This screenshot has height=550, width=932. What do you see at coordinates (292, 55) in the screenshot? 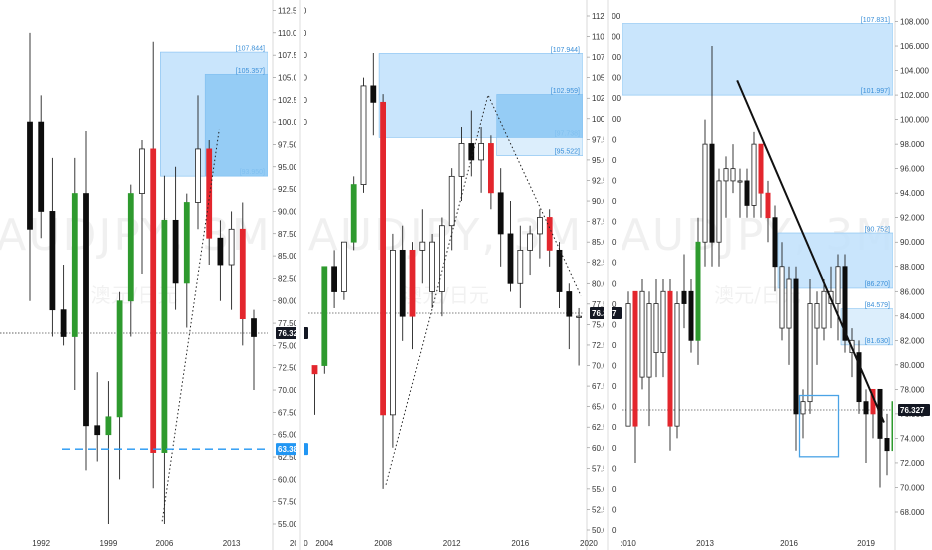
I see `y-tick-label: 107.500` at bounding box center [292, 55].